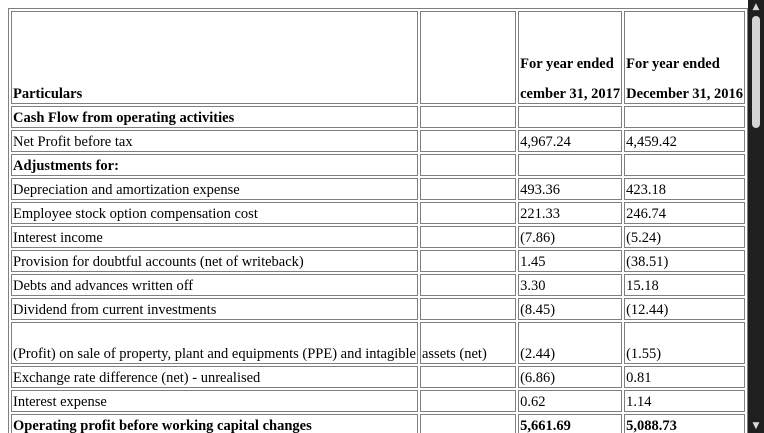  I want to click on row-value-2017: 493.36, so click(570, 189).